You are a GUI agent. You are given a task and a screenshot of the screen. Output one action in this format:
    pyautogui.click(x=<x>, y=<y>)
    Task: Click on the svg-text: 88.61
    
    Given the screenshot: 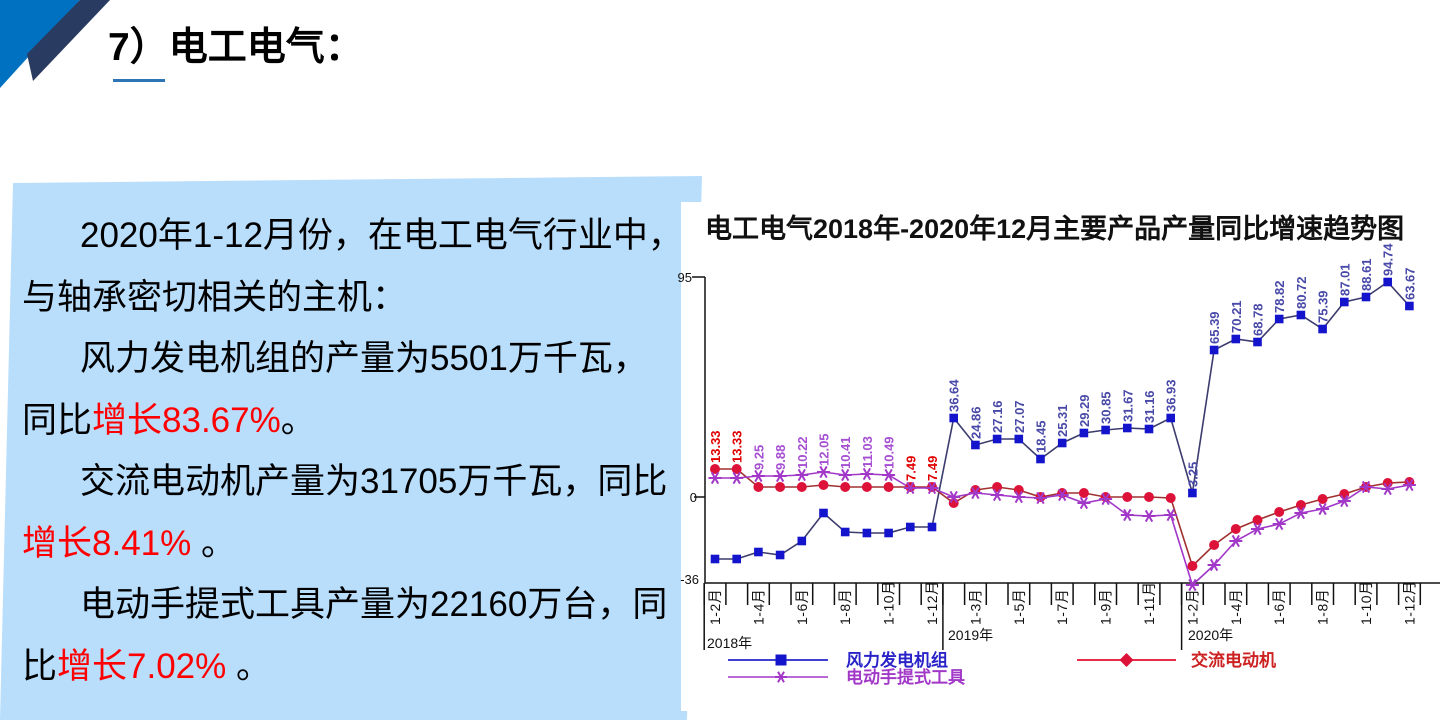 What is the action you would take?
    pyautogui.click(x=1366, y=274)
    